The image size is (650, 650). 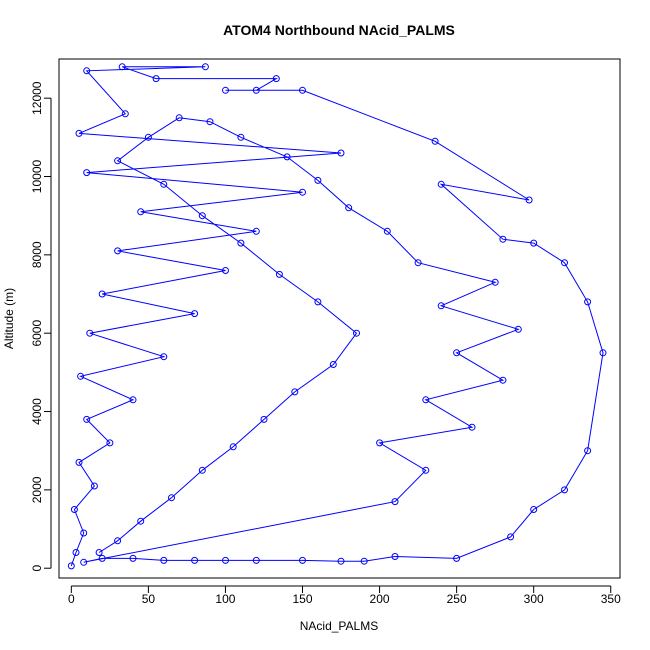 What do you see at coordinates (37, 489) in the screenshot?
I see `y-tick-label: 2000` at bounding box center [37, 489].